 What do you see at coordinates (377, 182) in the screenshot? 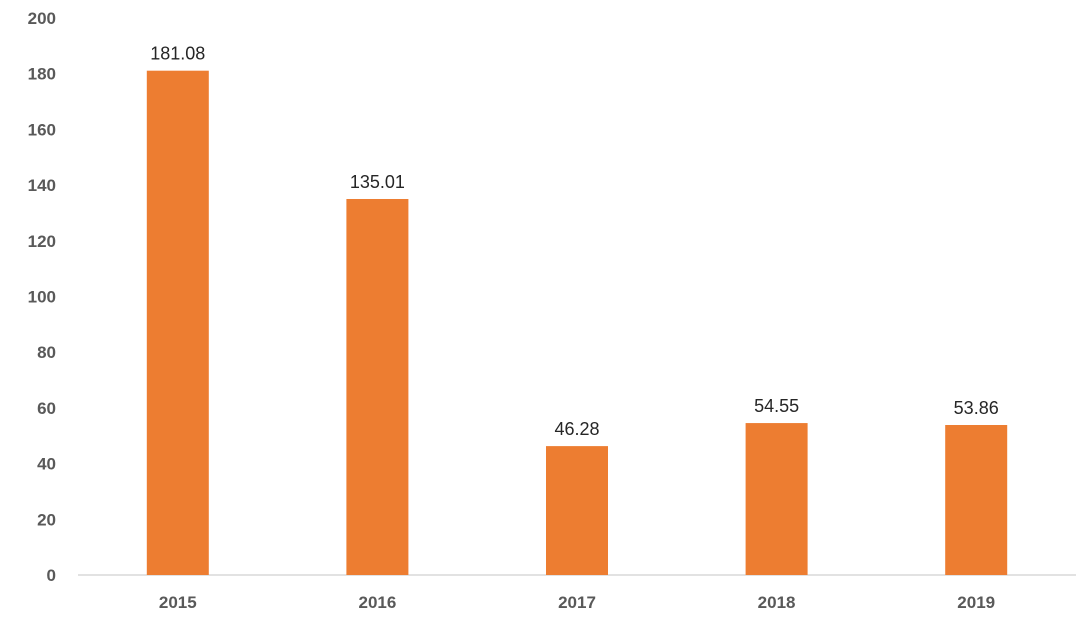
I see `data-label-2016: 135.01` at bounding box center [377, 182].